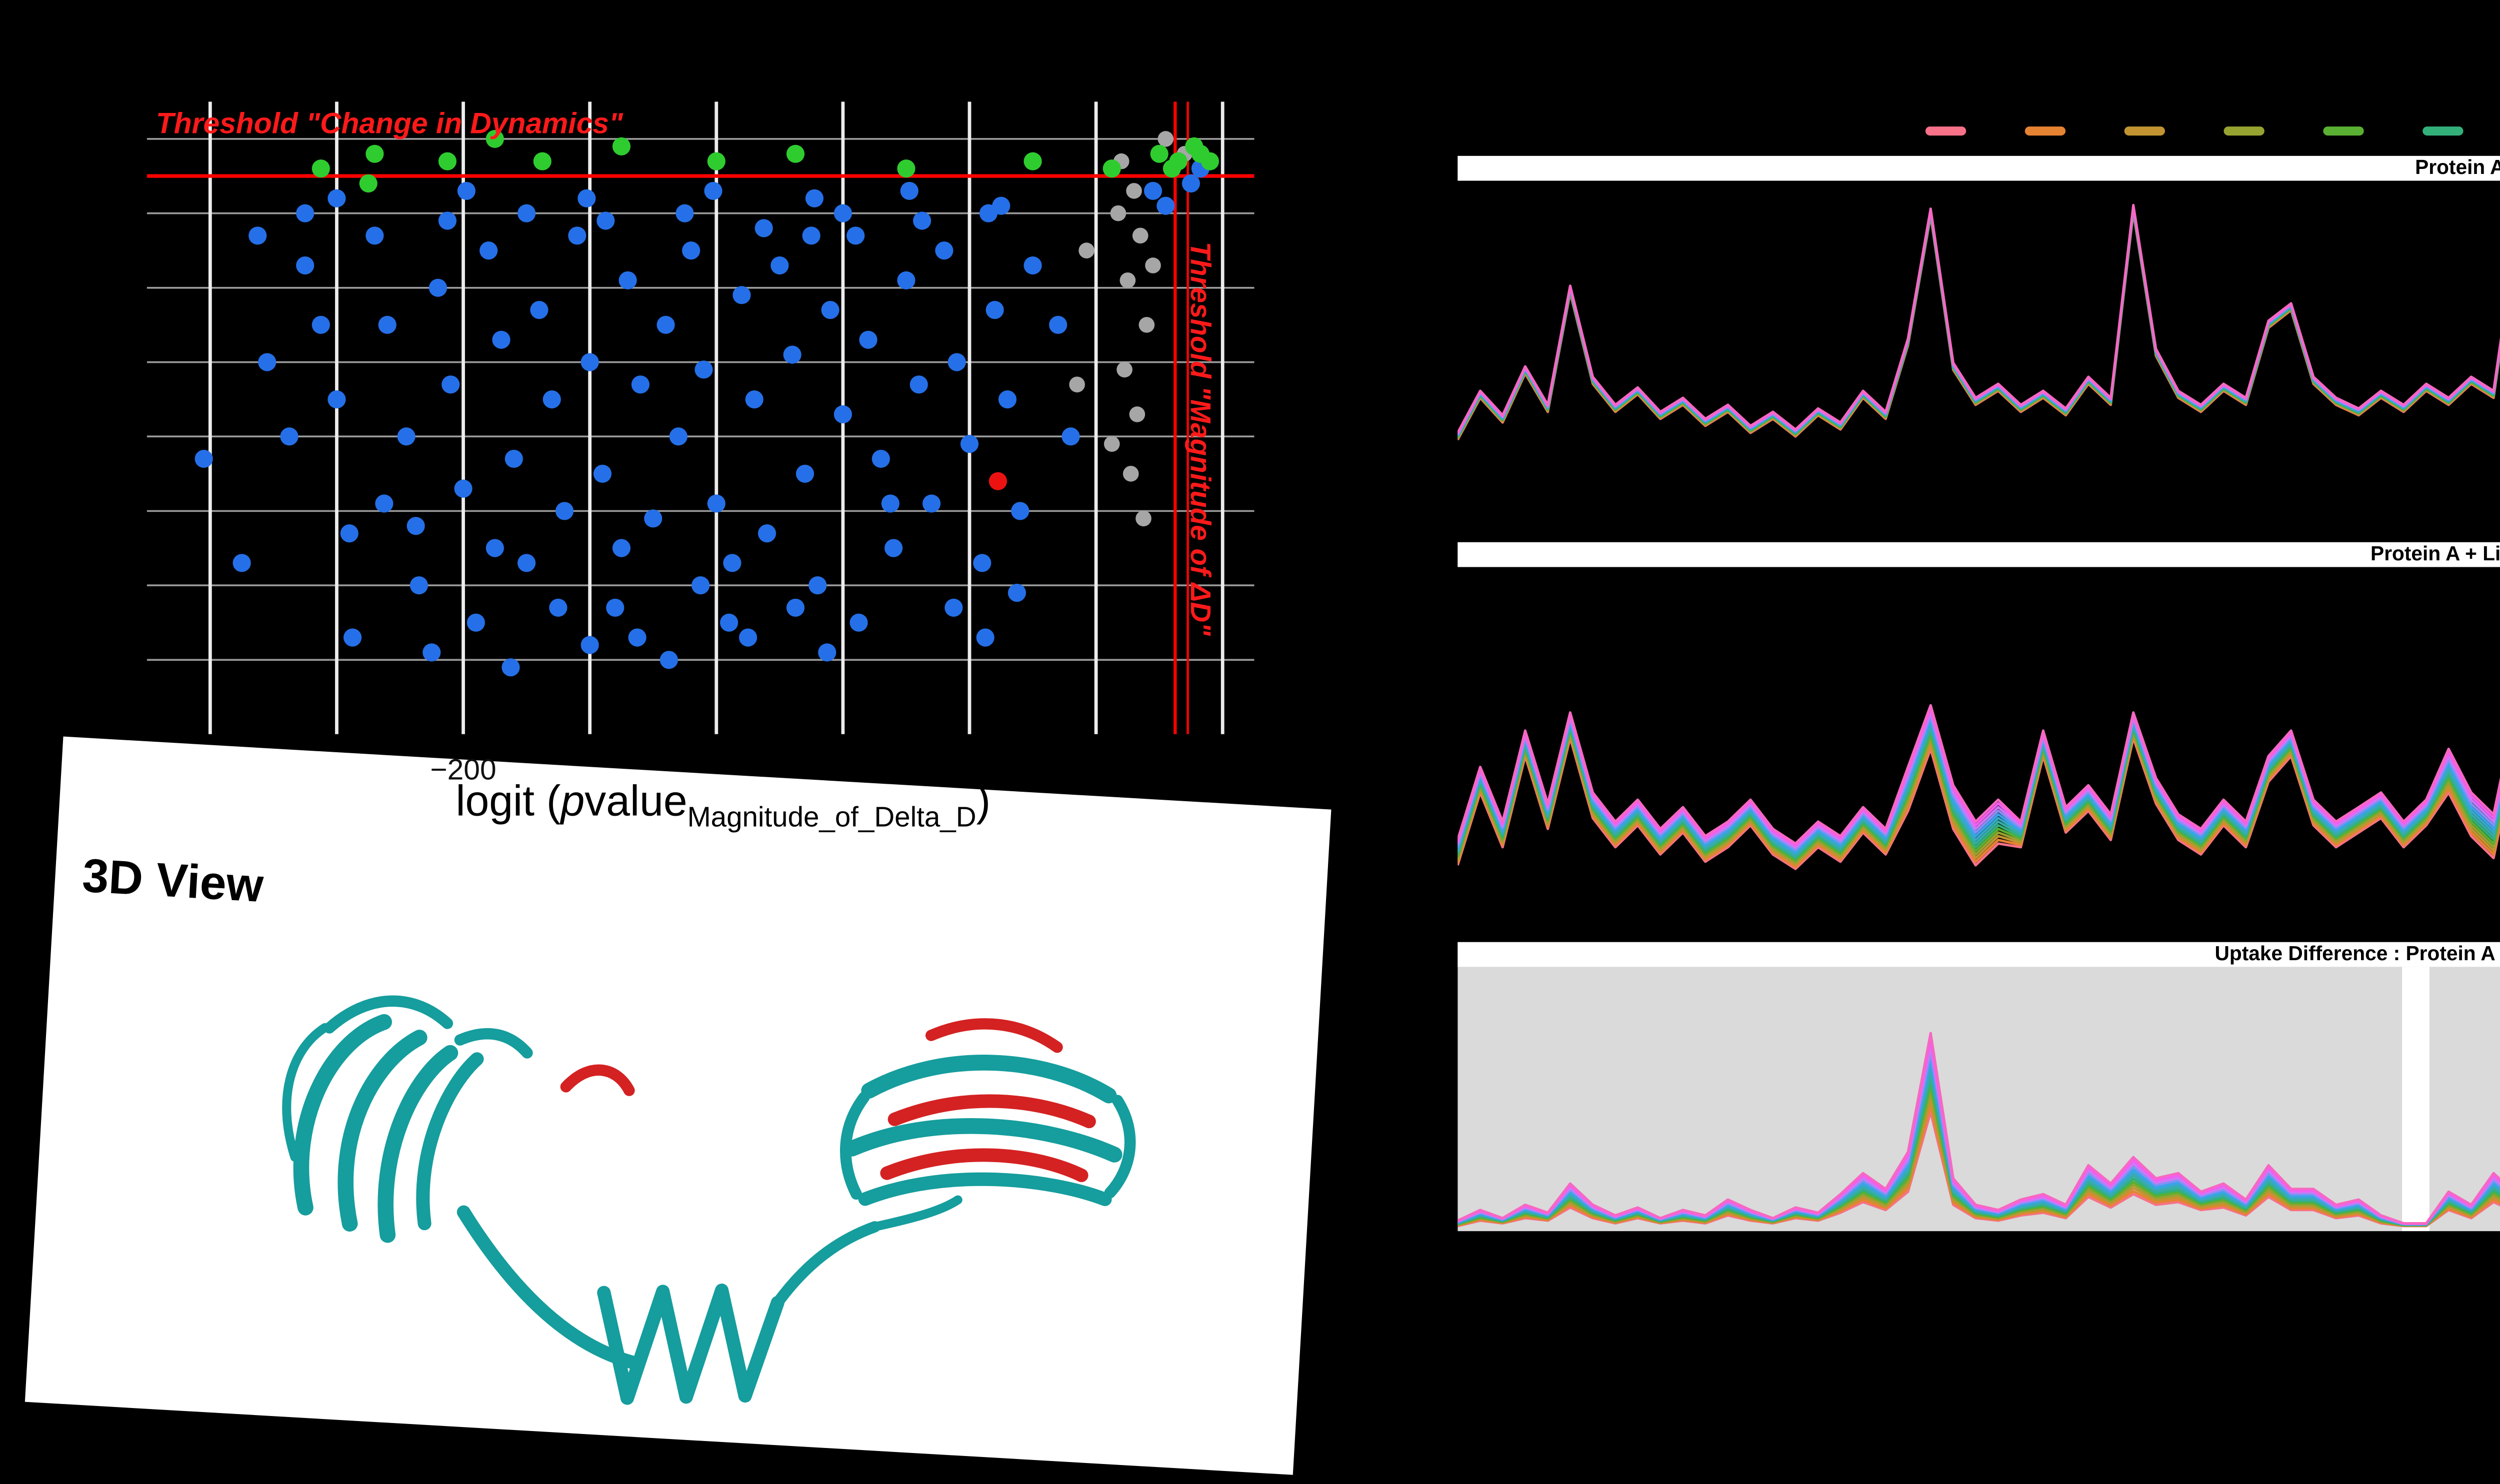 Image resolution: width=2500 pixels, height=1484 pixels. Describe the element at coordinates (2457, 167) in the screenshot. I see `chart-title: Protein A` at that location.